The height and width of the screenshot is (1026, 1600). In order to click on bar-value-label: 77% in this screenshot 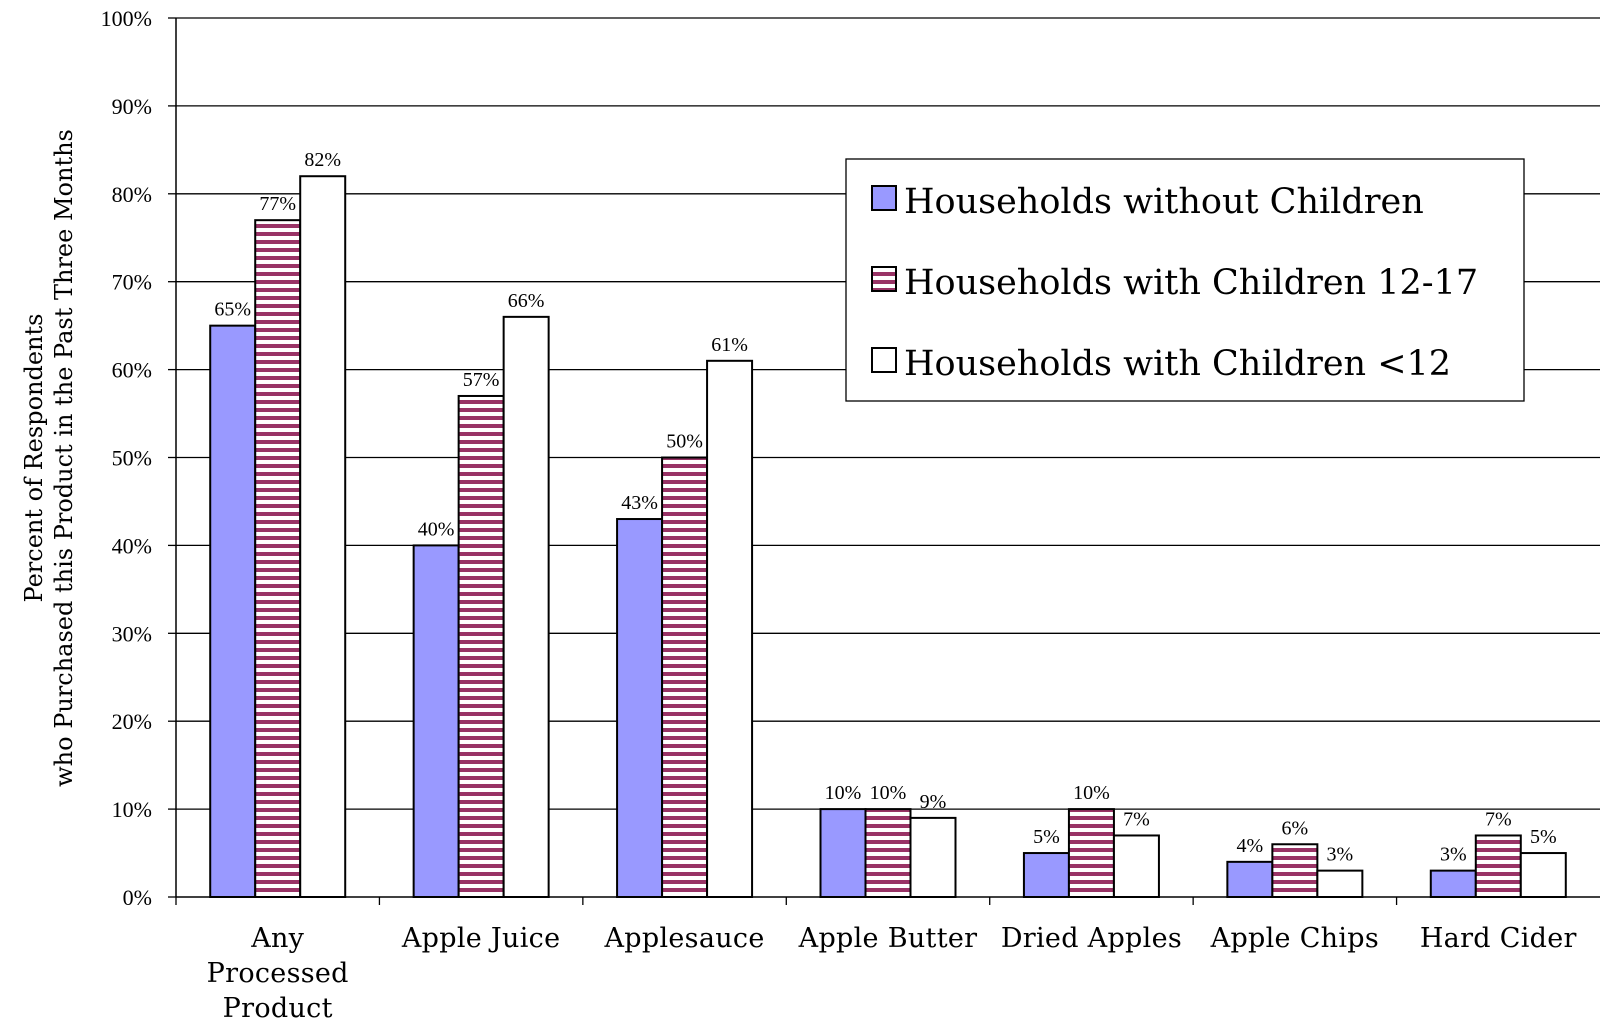, I will do `click(277, 204)`.